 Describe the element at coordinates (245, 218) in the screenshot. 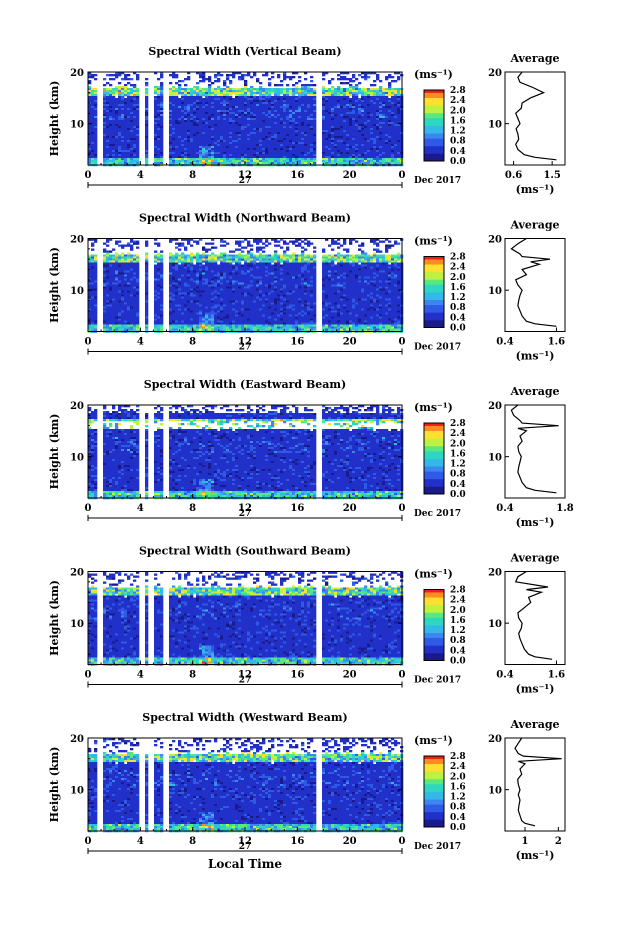

I see `panel-title: Spectral Width (Northward Beam)` at that location.